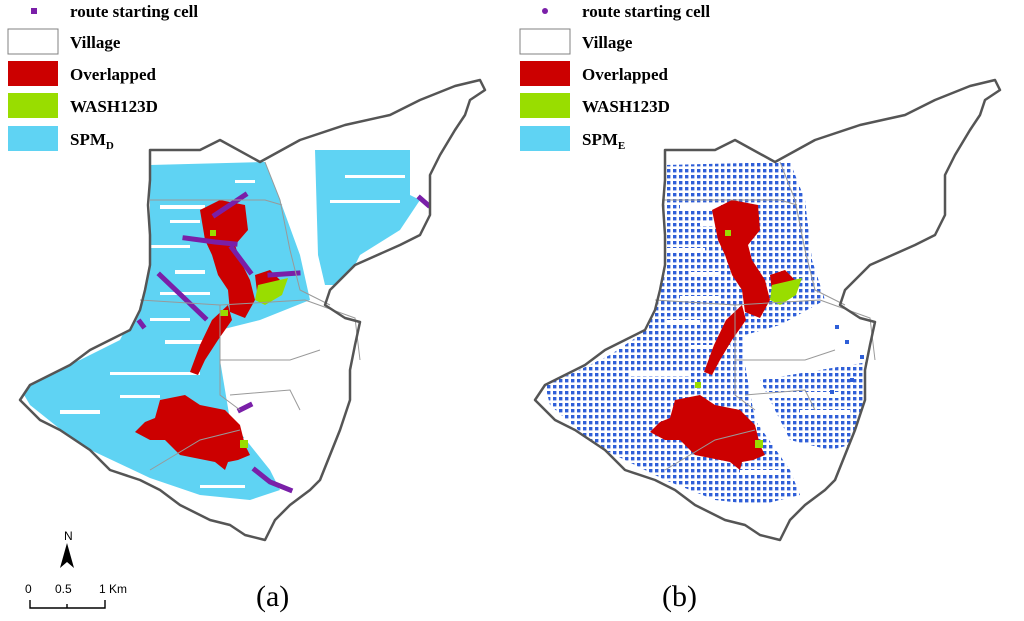  I want to click on village-lines-a, so click(250, 316).